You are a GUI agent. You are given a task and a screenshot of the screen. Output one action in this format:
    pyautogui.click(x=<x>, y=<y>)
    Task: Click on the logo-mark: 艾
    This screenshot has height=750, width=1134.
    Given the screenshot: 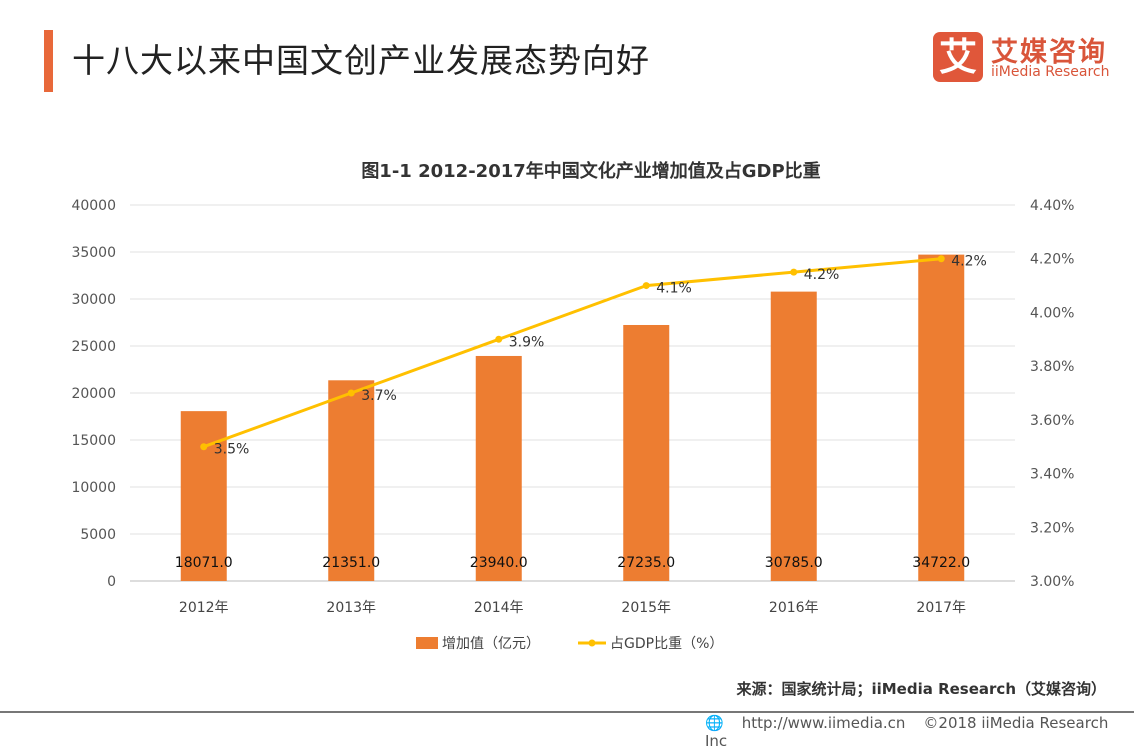 What is the action you would take?
    pyautogui.click(x=958, y=57)
    